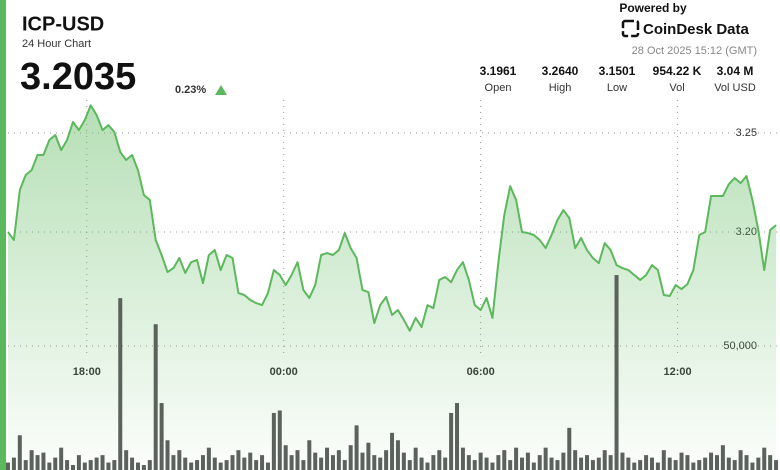 This screenshot has height=470, width=780. I want to click on stat-value: 3.2640, so click(560, 71).